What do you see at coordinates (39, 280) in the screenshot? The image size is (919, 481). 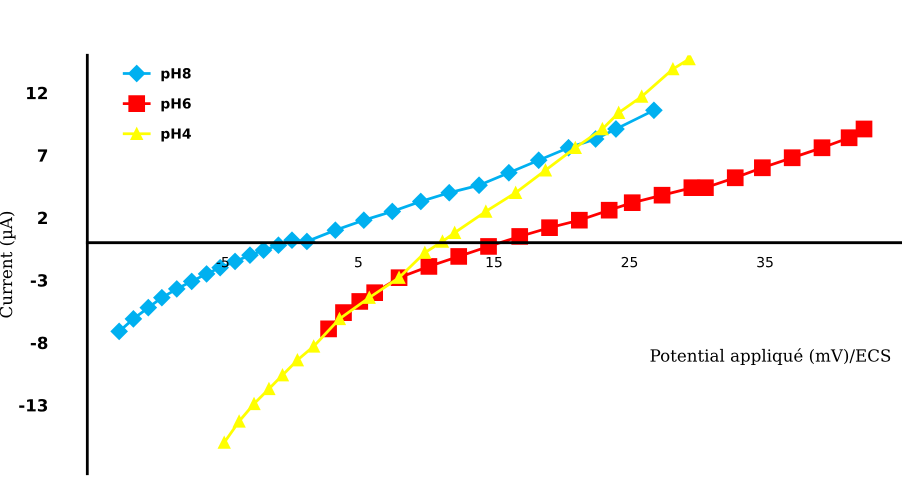 I see `y-tick-label: -3` at bounding box center [39, 280].